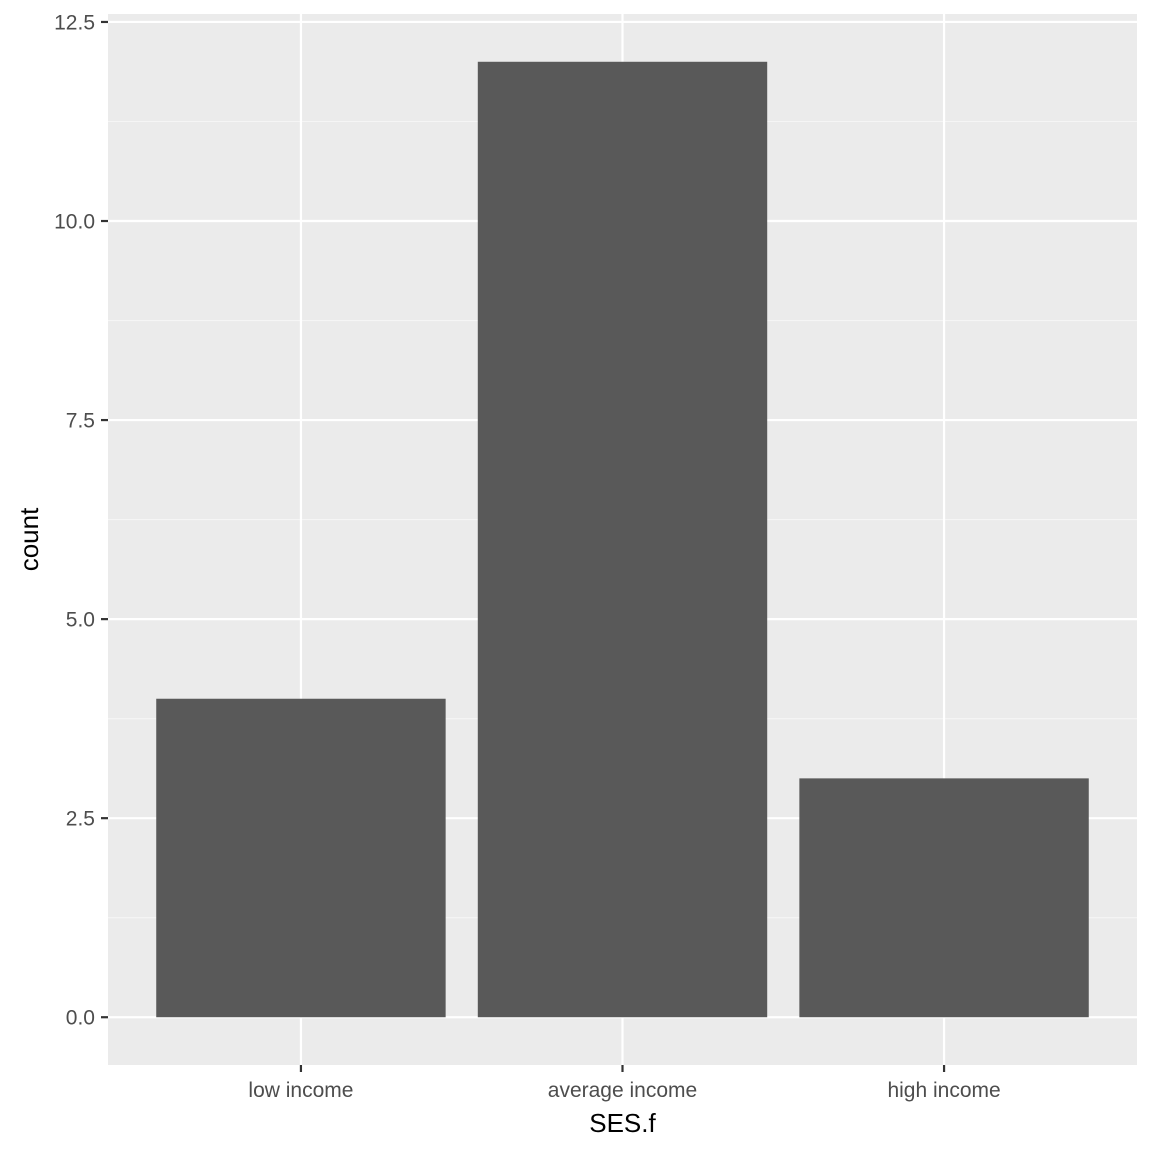 Image resolution: width=1152 pixels, height=1152 pixels. What do you see at coordinates (29, 539) in the screenshot?
I see `y-axis-title: count` at bounding box center [29, 539].